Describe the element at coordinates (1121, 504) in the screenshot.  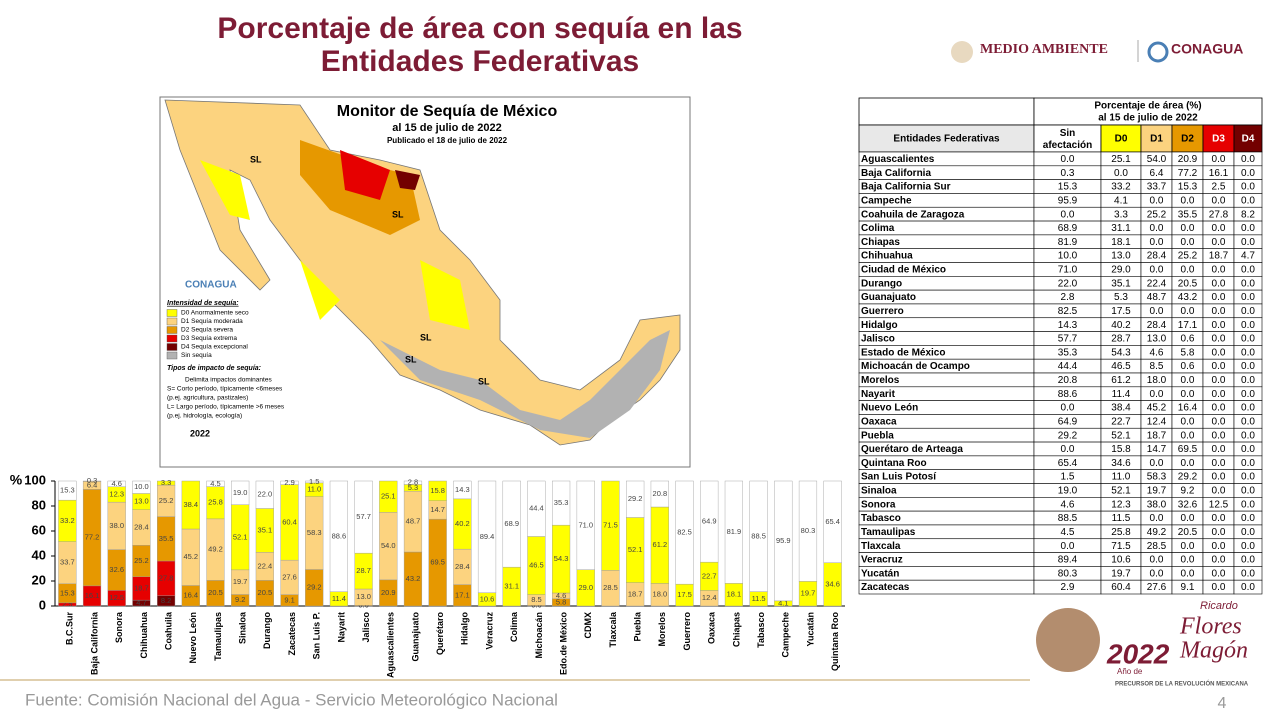
I see `cell-value: 12.3` at that location.